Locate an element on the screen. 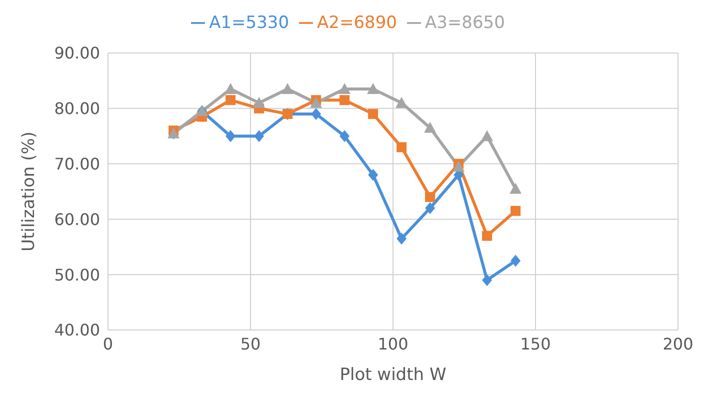 The width and height of the screenshot is (720, 410). x-tick-label: 100 is located at coordinates (393, 344).